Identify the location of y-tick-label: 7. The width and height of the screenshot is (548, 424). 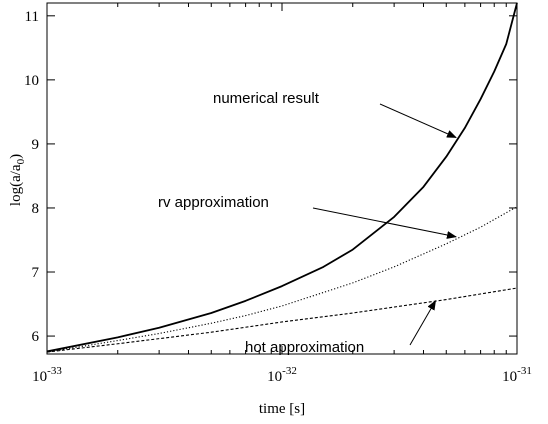
(36, 273).